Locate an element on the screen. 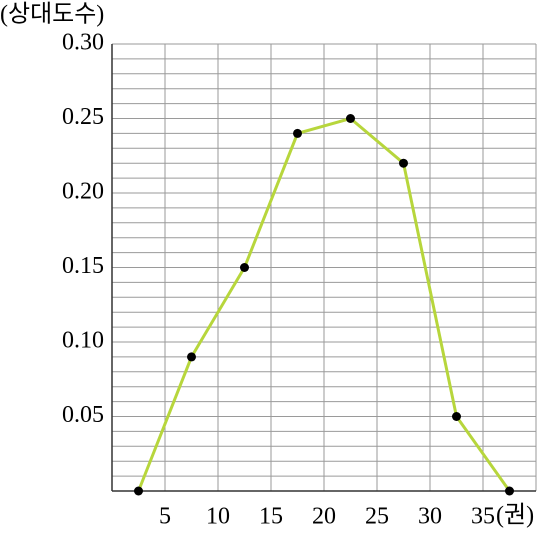 This screenshot has width=552, height=534. x-axis-label: (권) is located at coordinates (515, 515).